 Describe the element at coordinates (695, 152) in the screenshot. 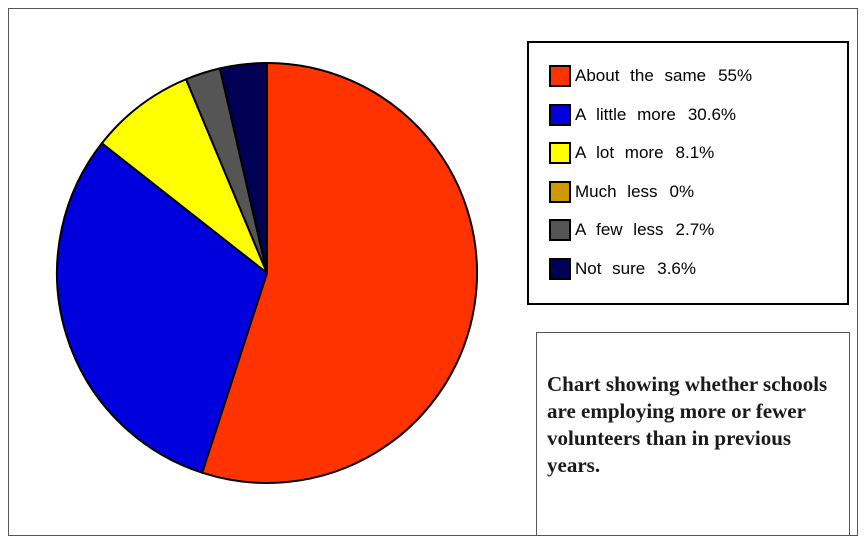

I see `legend-value: 8.1%` at that location.